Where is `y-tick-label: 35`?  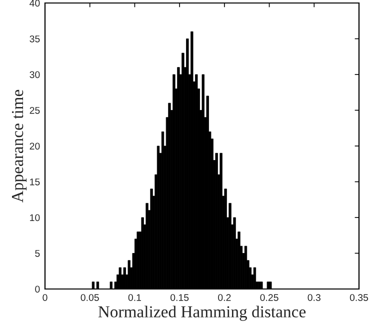 y-tick-label: 35 is located at coordinates (35, 38).